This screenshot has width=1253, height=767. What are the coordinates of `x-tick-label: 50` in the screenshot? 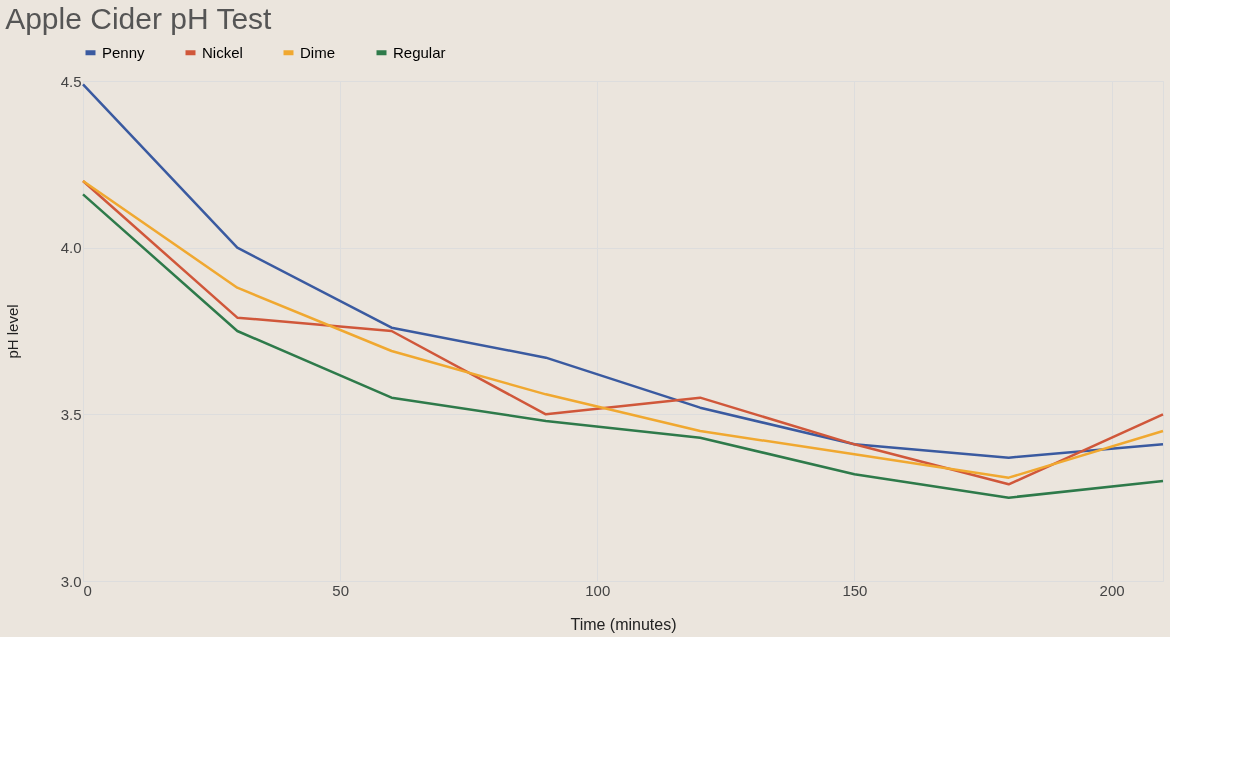 It's located at (340, 590).